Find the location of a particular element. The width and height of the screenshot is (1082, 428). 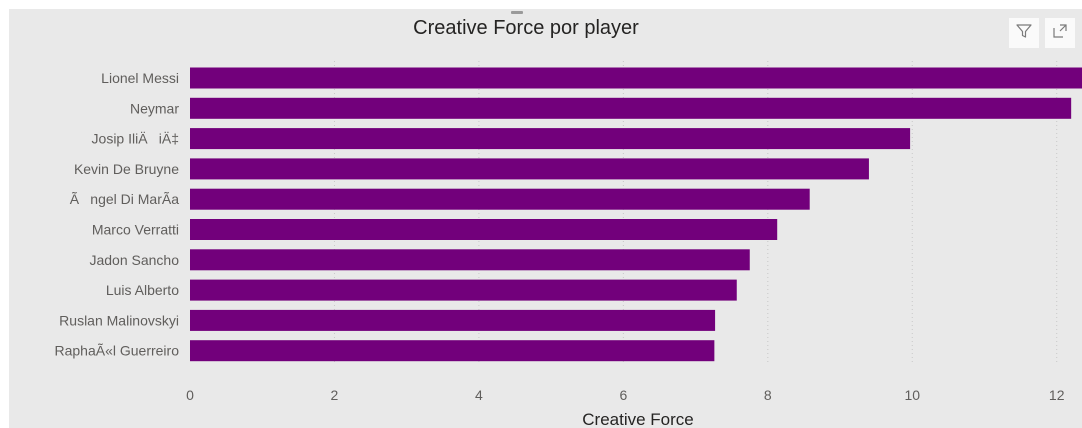

filter-button is located at coordinates (1024, 33).